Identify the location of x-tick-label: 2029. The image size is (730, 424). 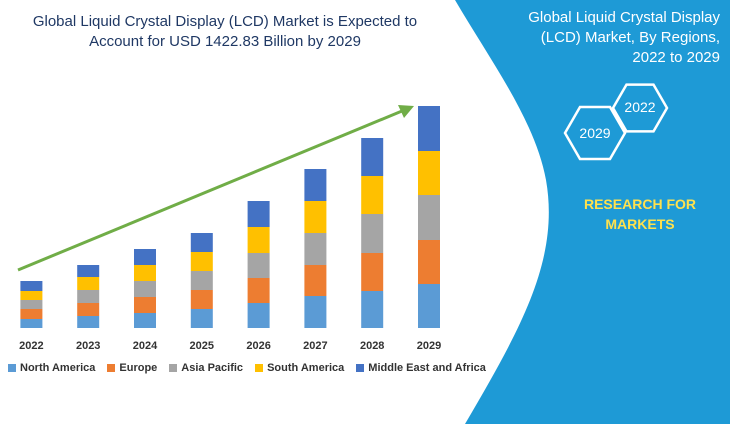
(429, 346).